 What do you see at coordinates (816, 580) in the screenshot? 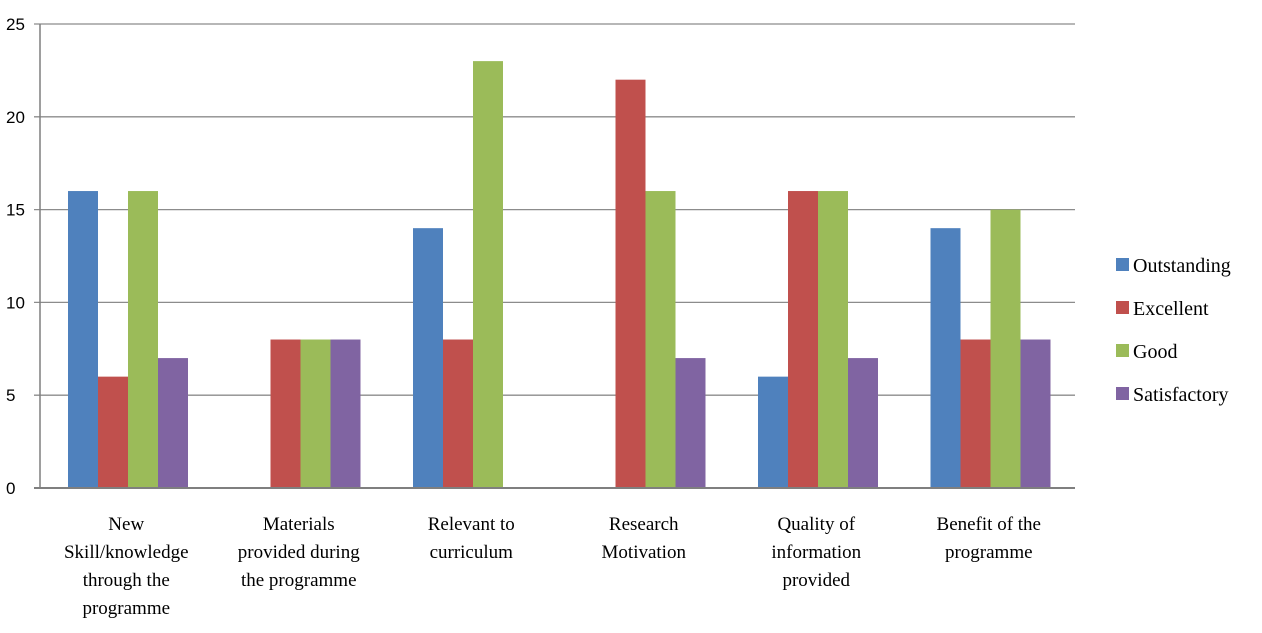
I see `x-category-label-line: provided` at bounding box center [816, 580].